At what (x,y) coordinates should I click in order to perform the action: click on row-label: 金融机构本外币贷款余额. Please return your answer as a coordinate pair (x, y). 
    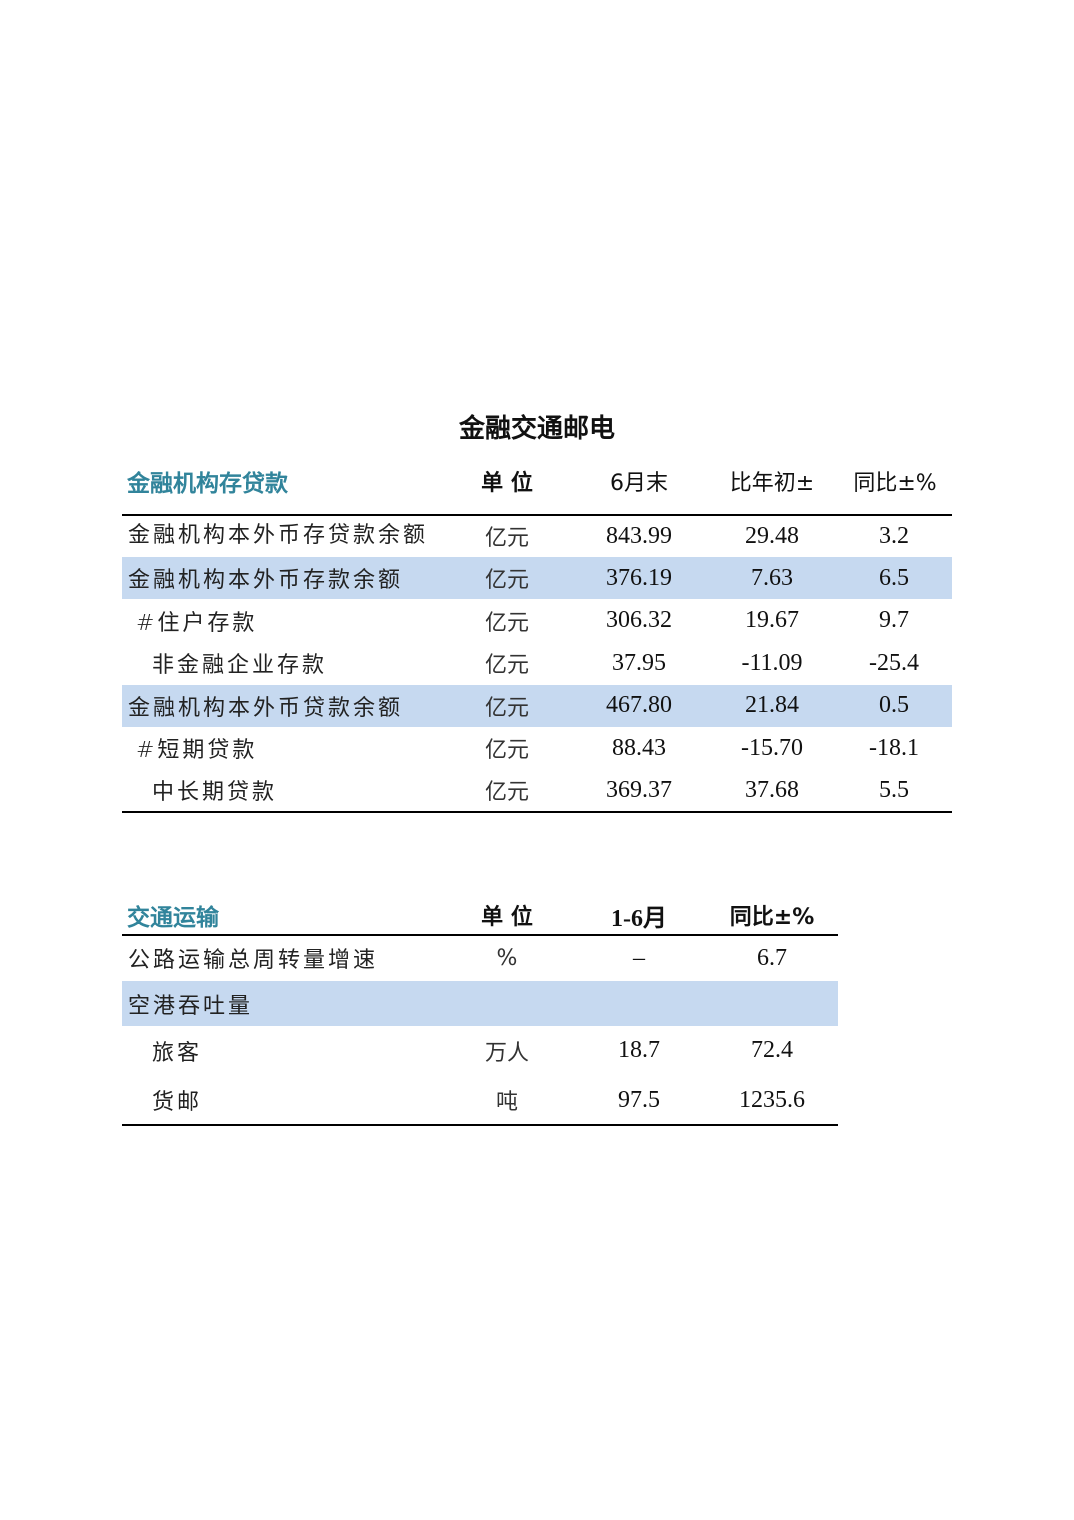
    Looking at the image, I should click on (266, 708).